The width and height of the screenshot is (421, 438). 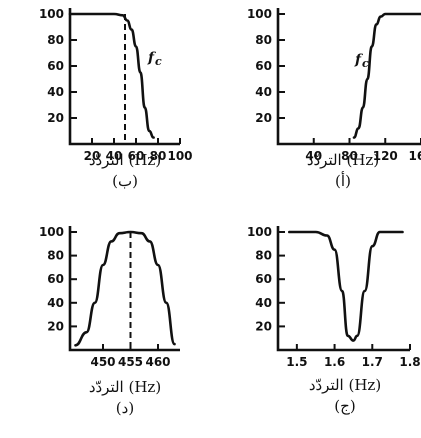 I want to click on y-tick-label-d-100: 100, so click(x=51, y=232).